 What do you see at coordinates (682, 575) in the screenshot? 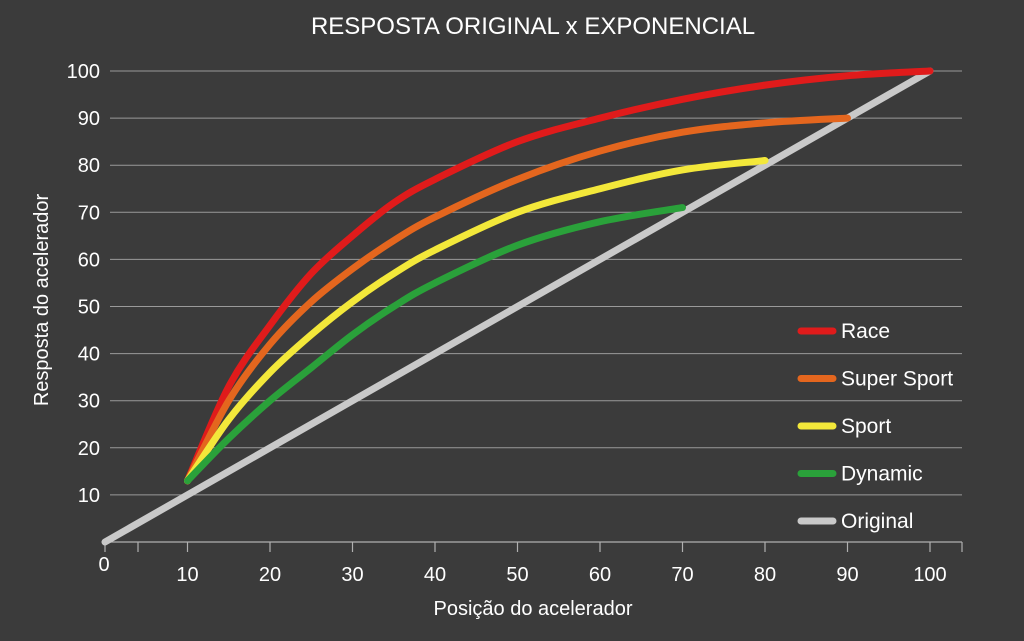
I see `x-tick-label-70: 70` at bounding box center [682, 575].